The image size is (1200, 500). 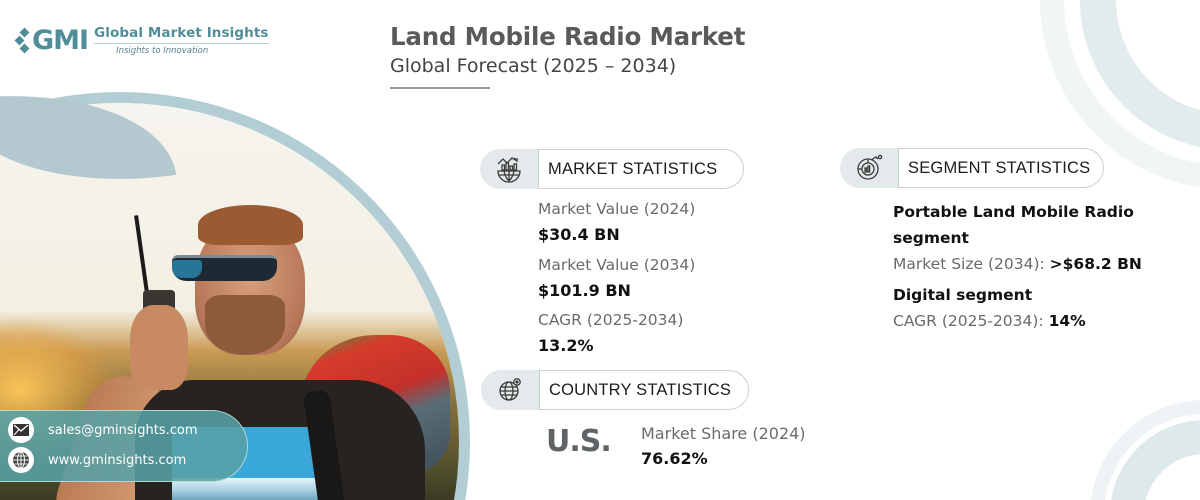 What do you see at coordinates (250, 225) in the screenshot?
I see `photo-hair` at bounding box center [250, 225].